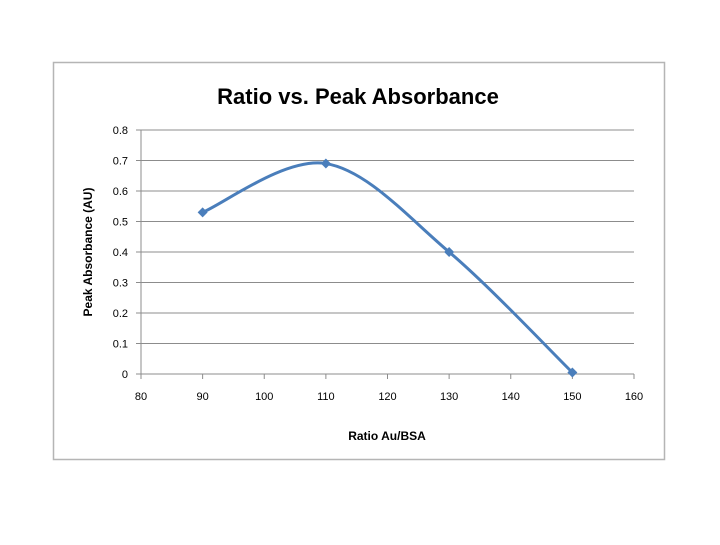 The height and width of the screenshot is (545, 720). I want to click on x-tick-label: 90, so click(203, 397).